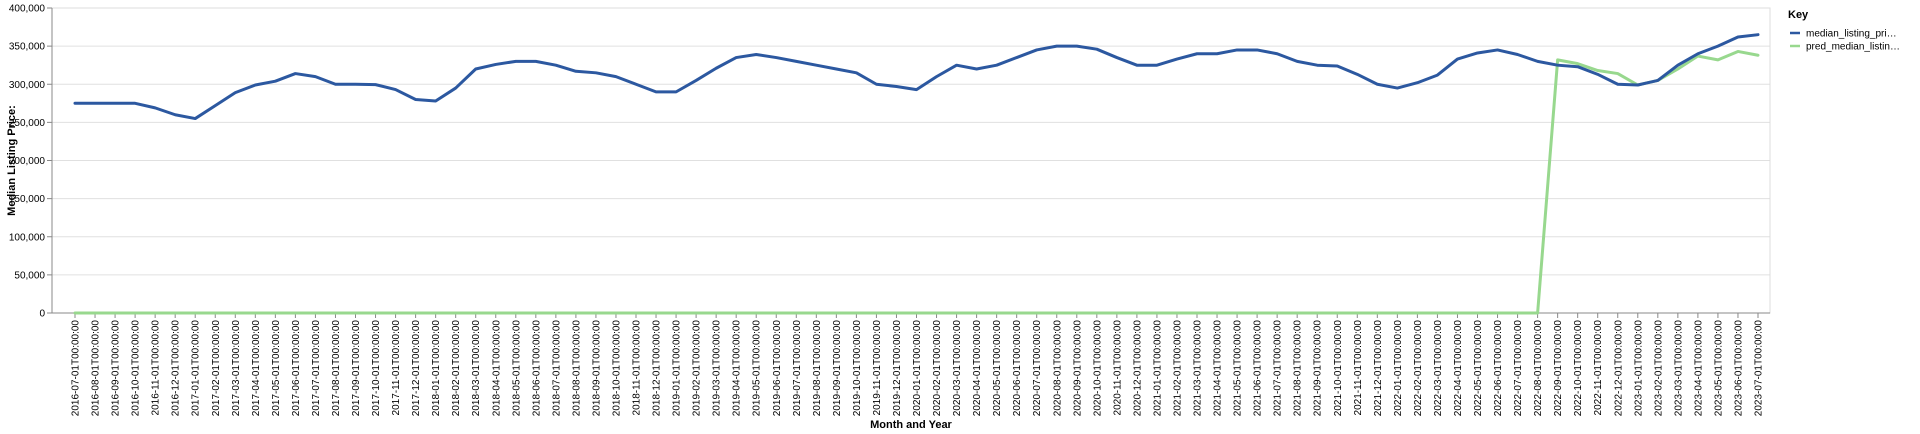 Image resolution: width=1920 pixels, height=434 pixels. I want to click on x-tick-label: 2020-06-01T00:00:00, so click(1017, 368).